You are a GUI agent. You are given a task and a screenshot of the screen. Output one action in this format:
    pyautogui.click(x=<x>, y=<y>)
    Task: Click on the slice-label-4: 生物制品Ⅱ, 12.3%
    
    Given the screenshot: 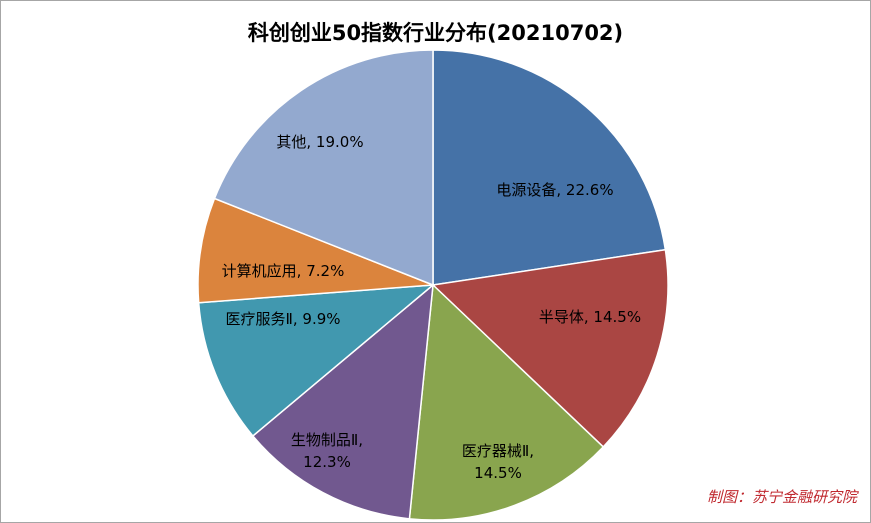 What is the action you would take?
    pyautogui.click(x=327, y=451)
    